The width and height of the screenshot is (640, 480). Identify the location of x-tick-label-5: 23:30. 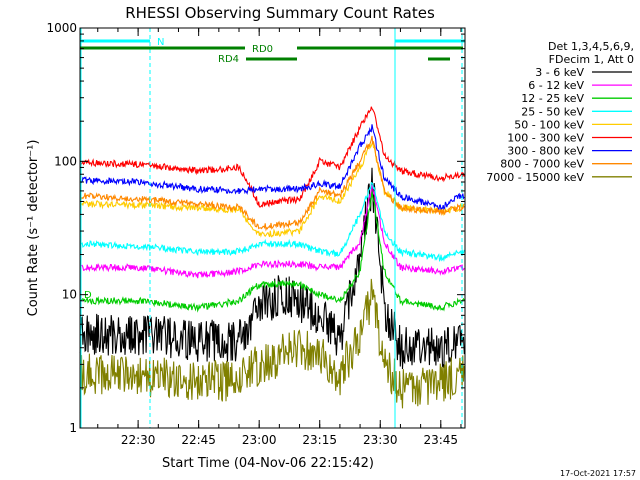
(380, 440).